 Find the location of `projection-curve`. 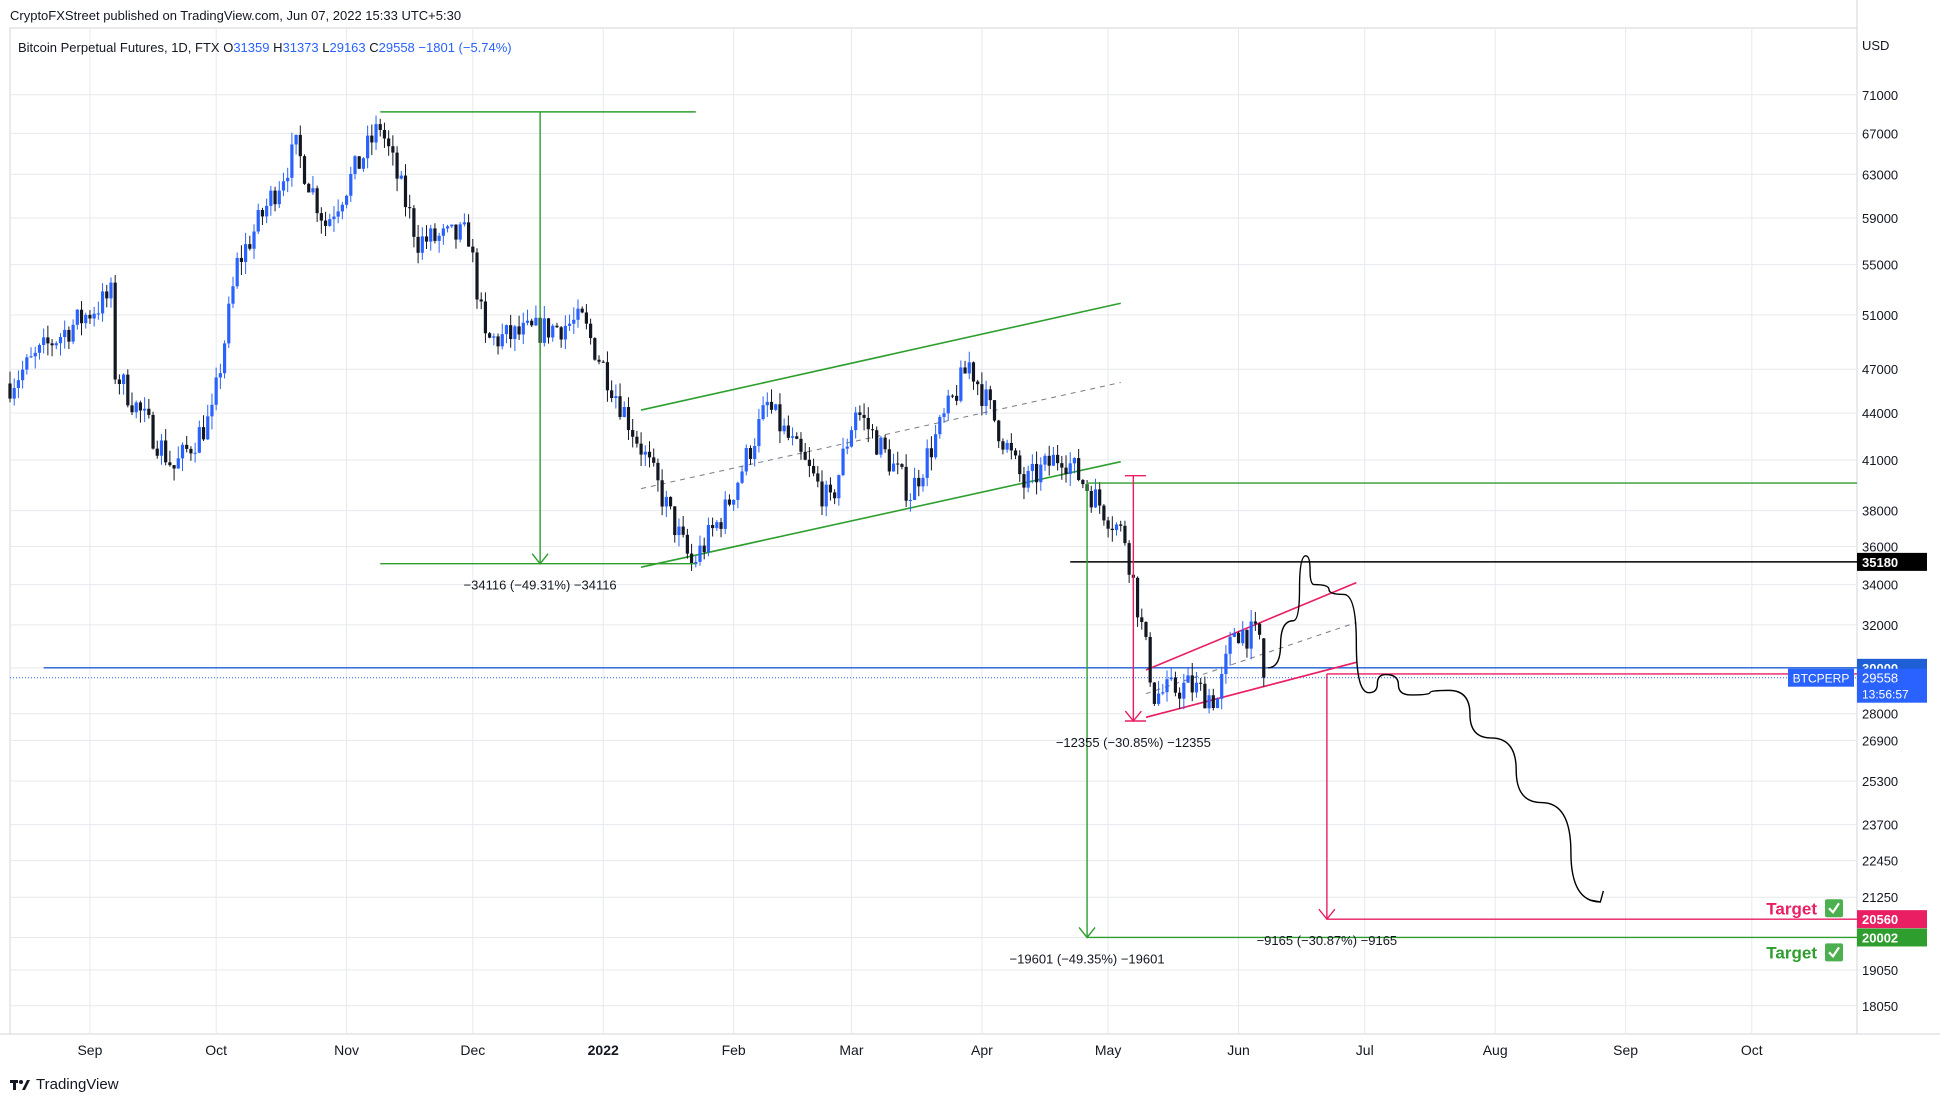

projection-curve is located at coordinates (1434, 729).